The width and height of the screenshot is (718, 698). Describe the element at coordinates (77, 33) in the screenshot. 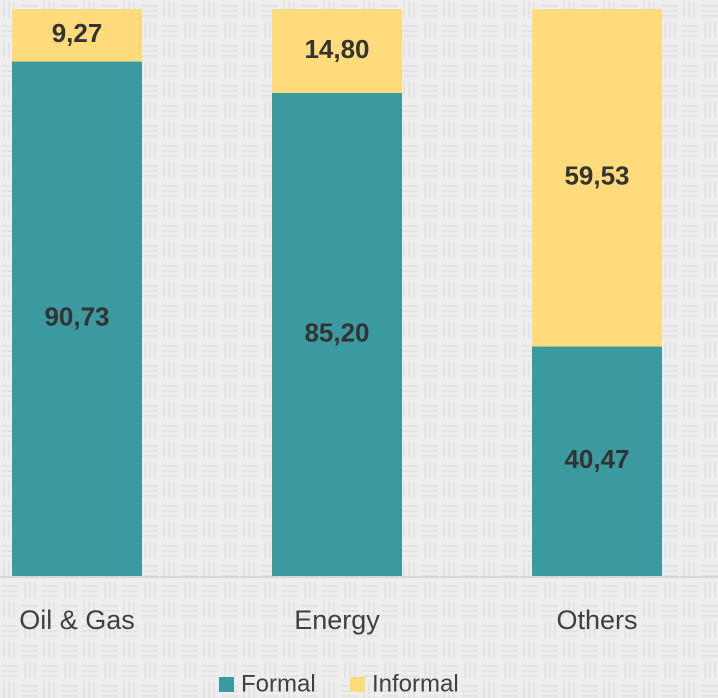

I see `data-label: 9,27` at that location.